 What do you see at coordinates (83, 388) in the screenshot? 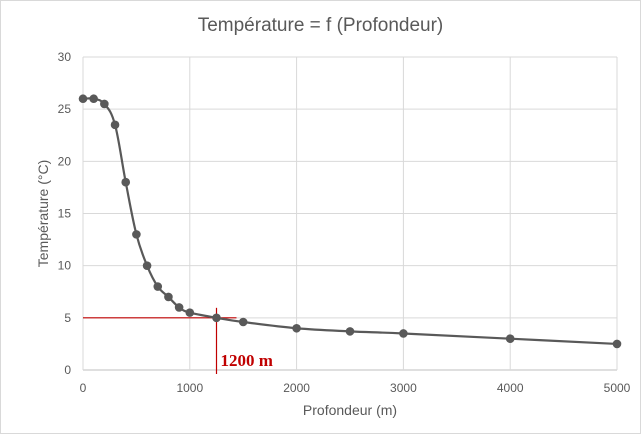
I see `x-tick-label: 0` at bounding box center [83, 388].